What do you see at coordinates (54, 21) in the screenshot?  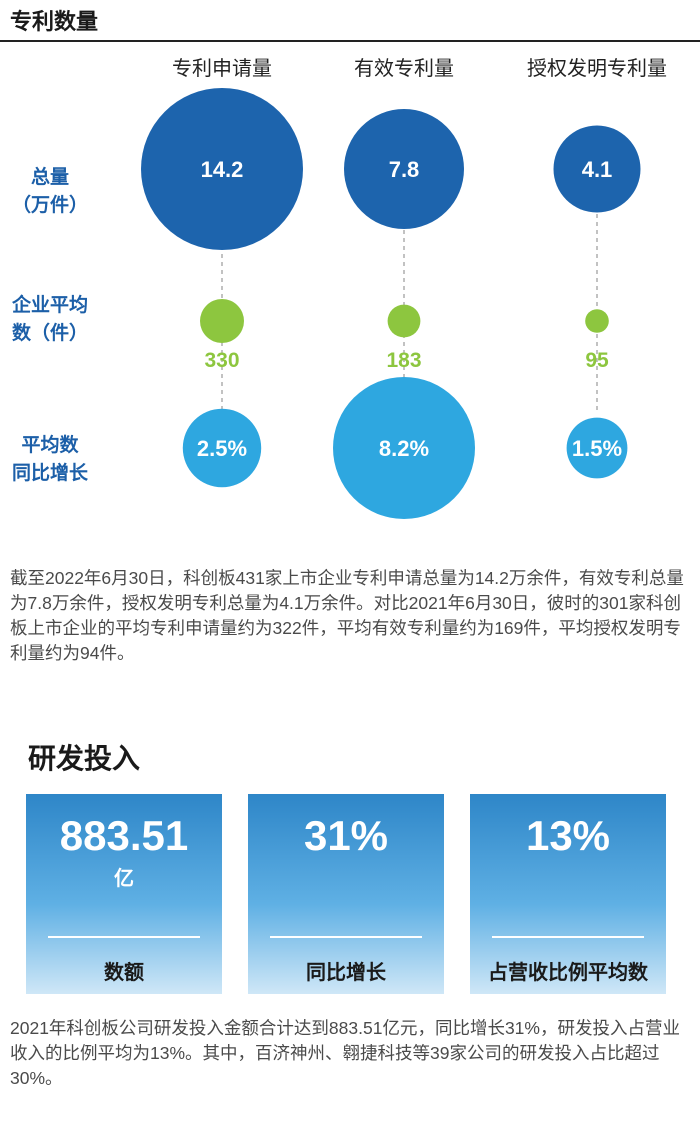 I see `patent-section-title: 专利数量` at bounding box center [54, 21].